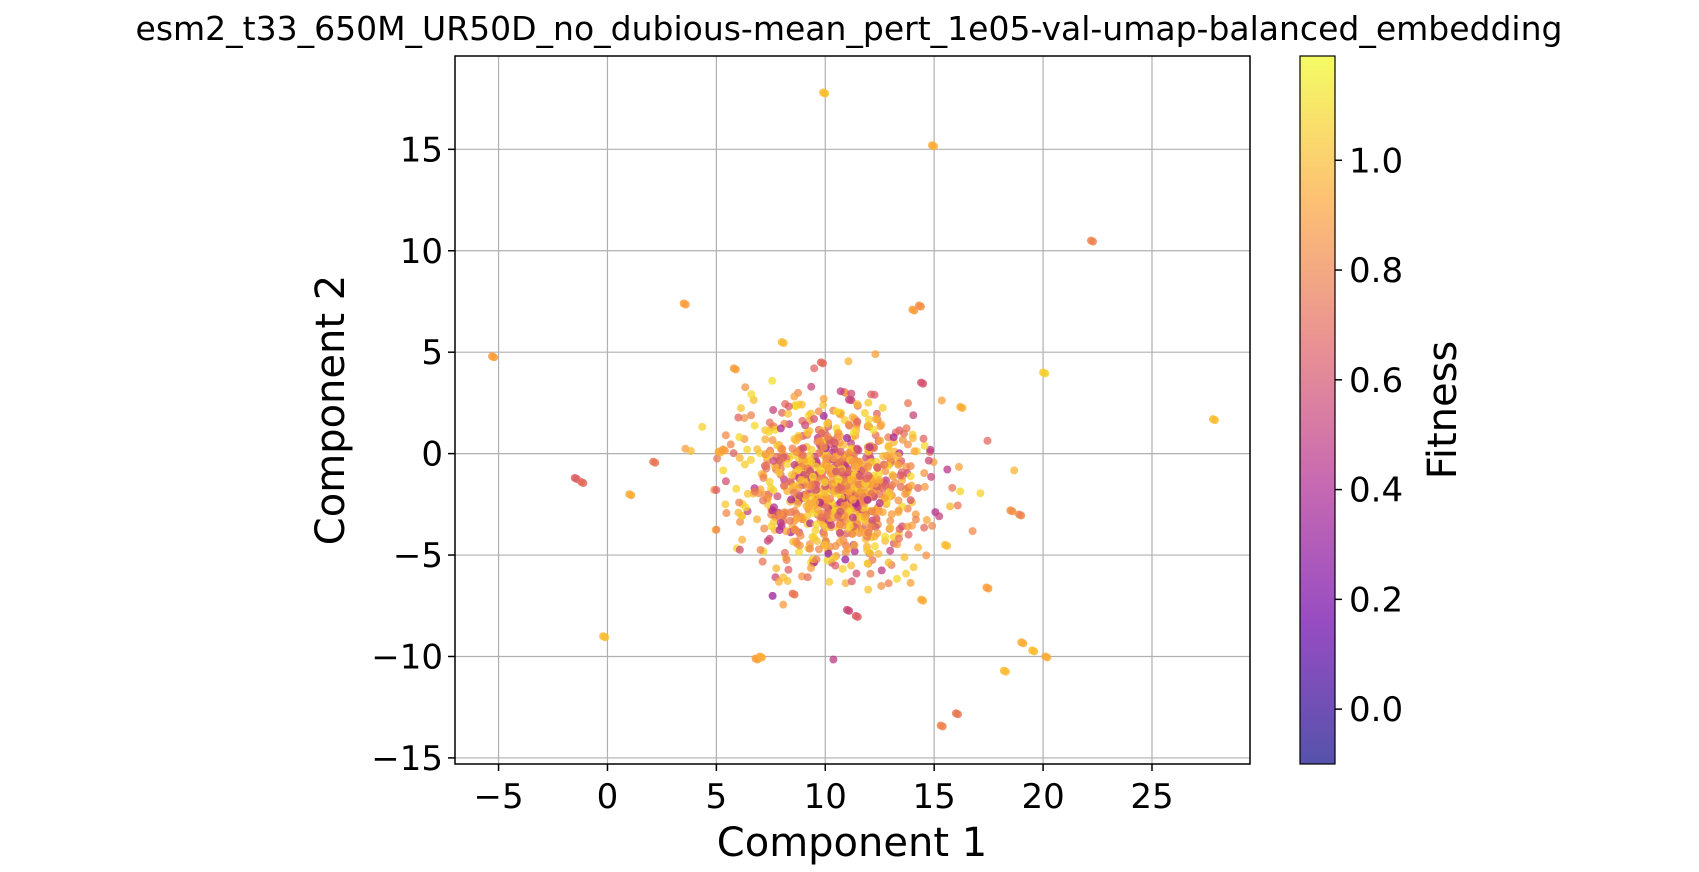 The image size is (1699, 872). I want to click on x-tick-label: 15, so click(934, 797).